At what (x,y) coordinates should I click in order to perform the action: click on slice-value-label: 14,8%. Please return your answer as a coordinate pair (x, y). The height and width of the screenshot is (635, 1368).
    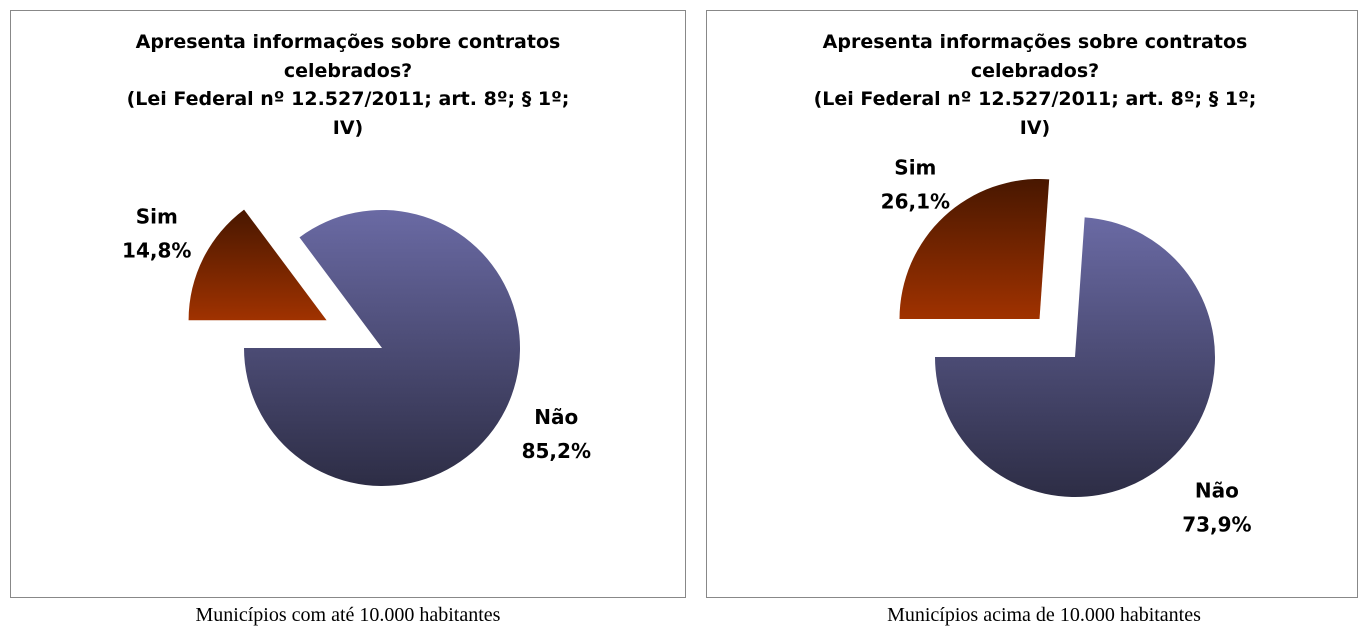
    Looking at the image, I should click on (156, 251).